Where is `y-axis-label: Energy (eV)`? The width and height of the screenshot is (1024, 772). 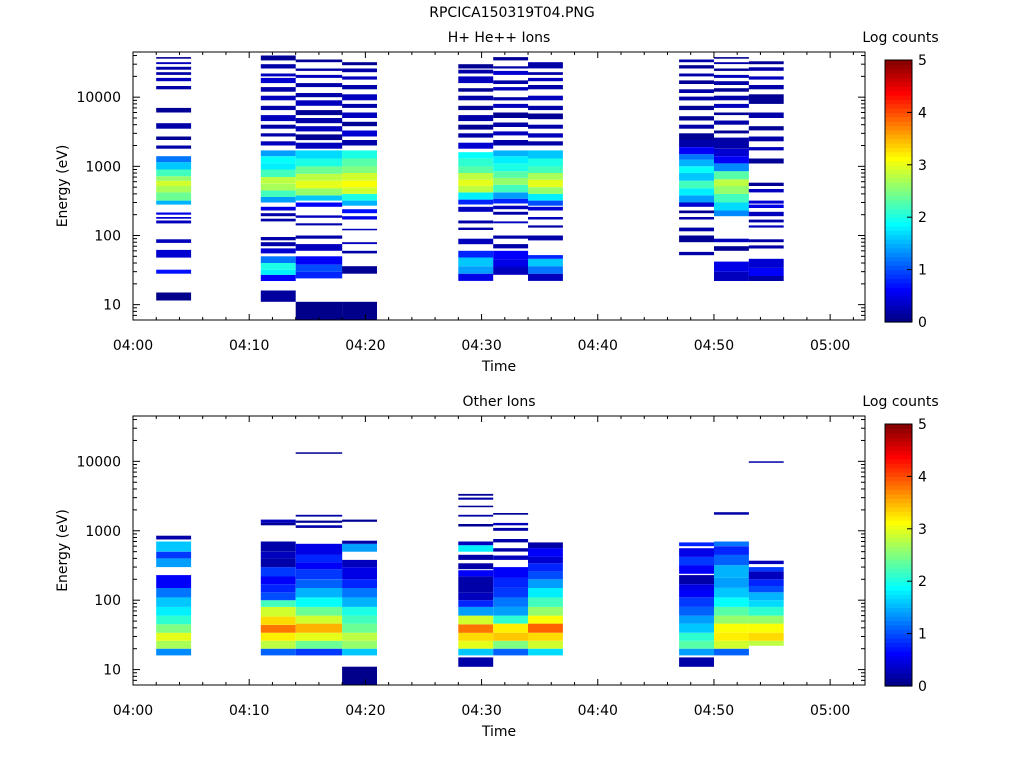
y-axis-label: Energy (eV) is located at coordinates (63, 186).